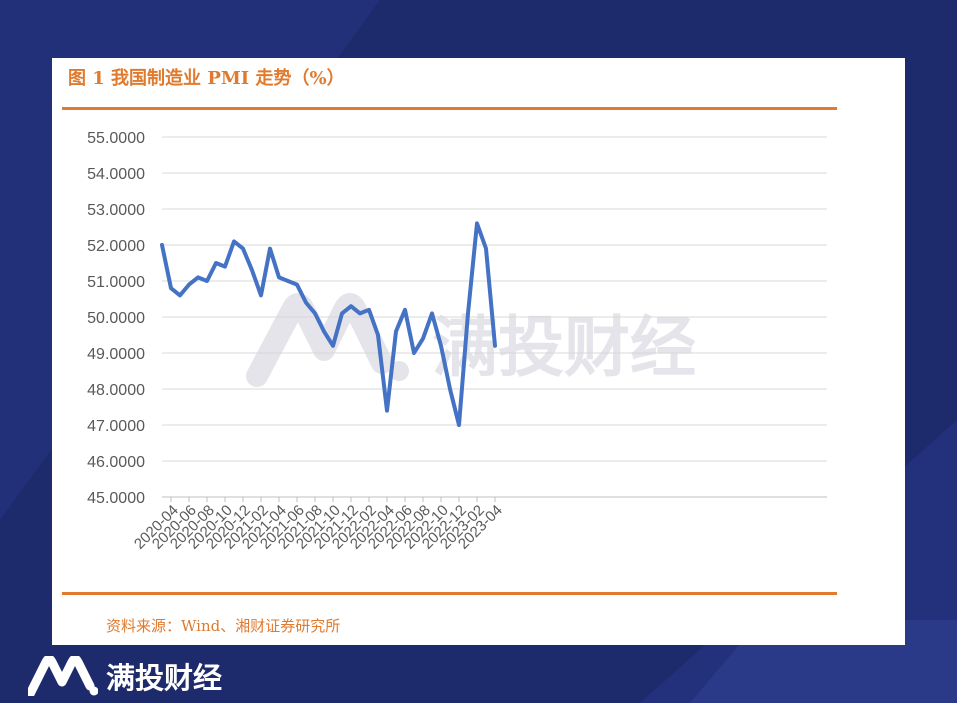  What do you see at coordinates (116, 354) in the screenshot?
I see `y-tick-label: 49.0000` at bounding box center [116, 354].